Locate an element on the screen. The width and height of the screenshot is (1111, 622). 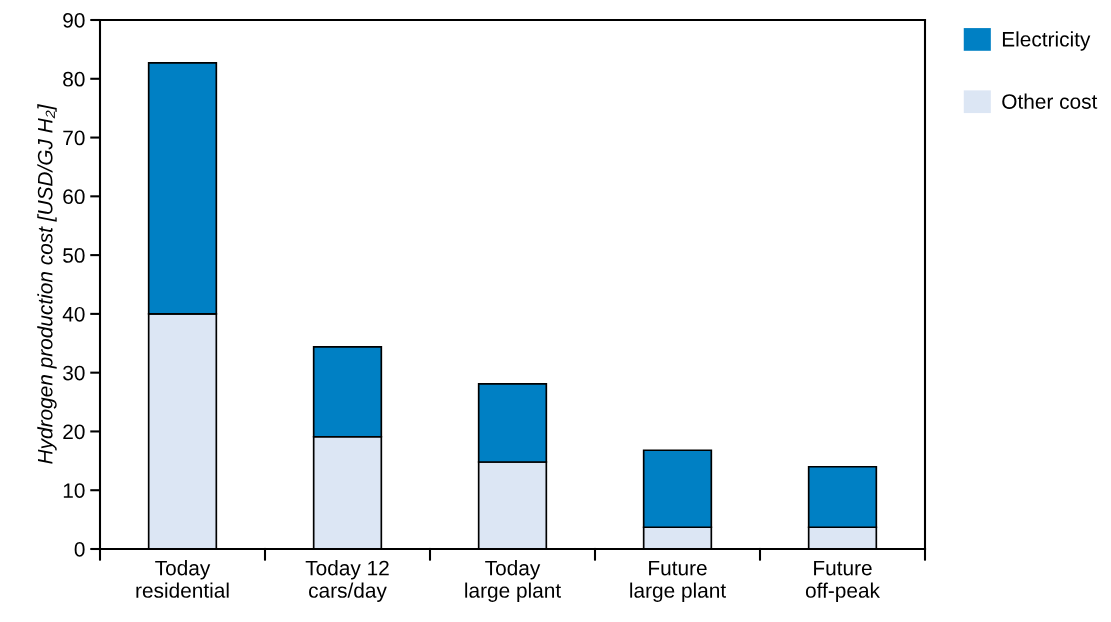
legend-label: Electricity is located at coordinates (1046, 41).